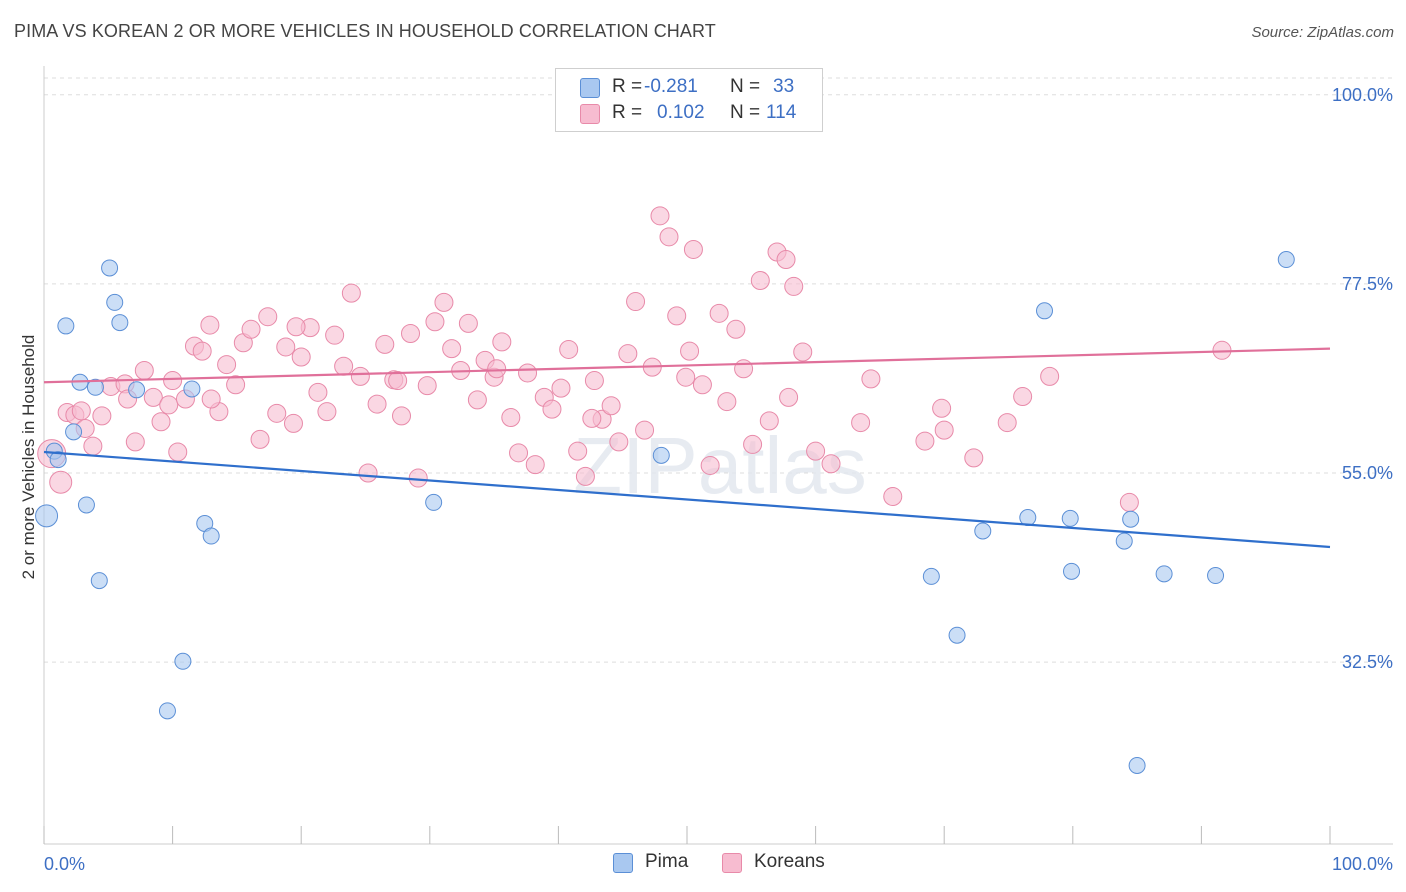  Describe the element at coordinates (681, 112) in the screenshot. I see `r-value: 0.102` at that location.